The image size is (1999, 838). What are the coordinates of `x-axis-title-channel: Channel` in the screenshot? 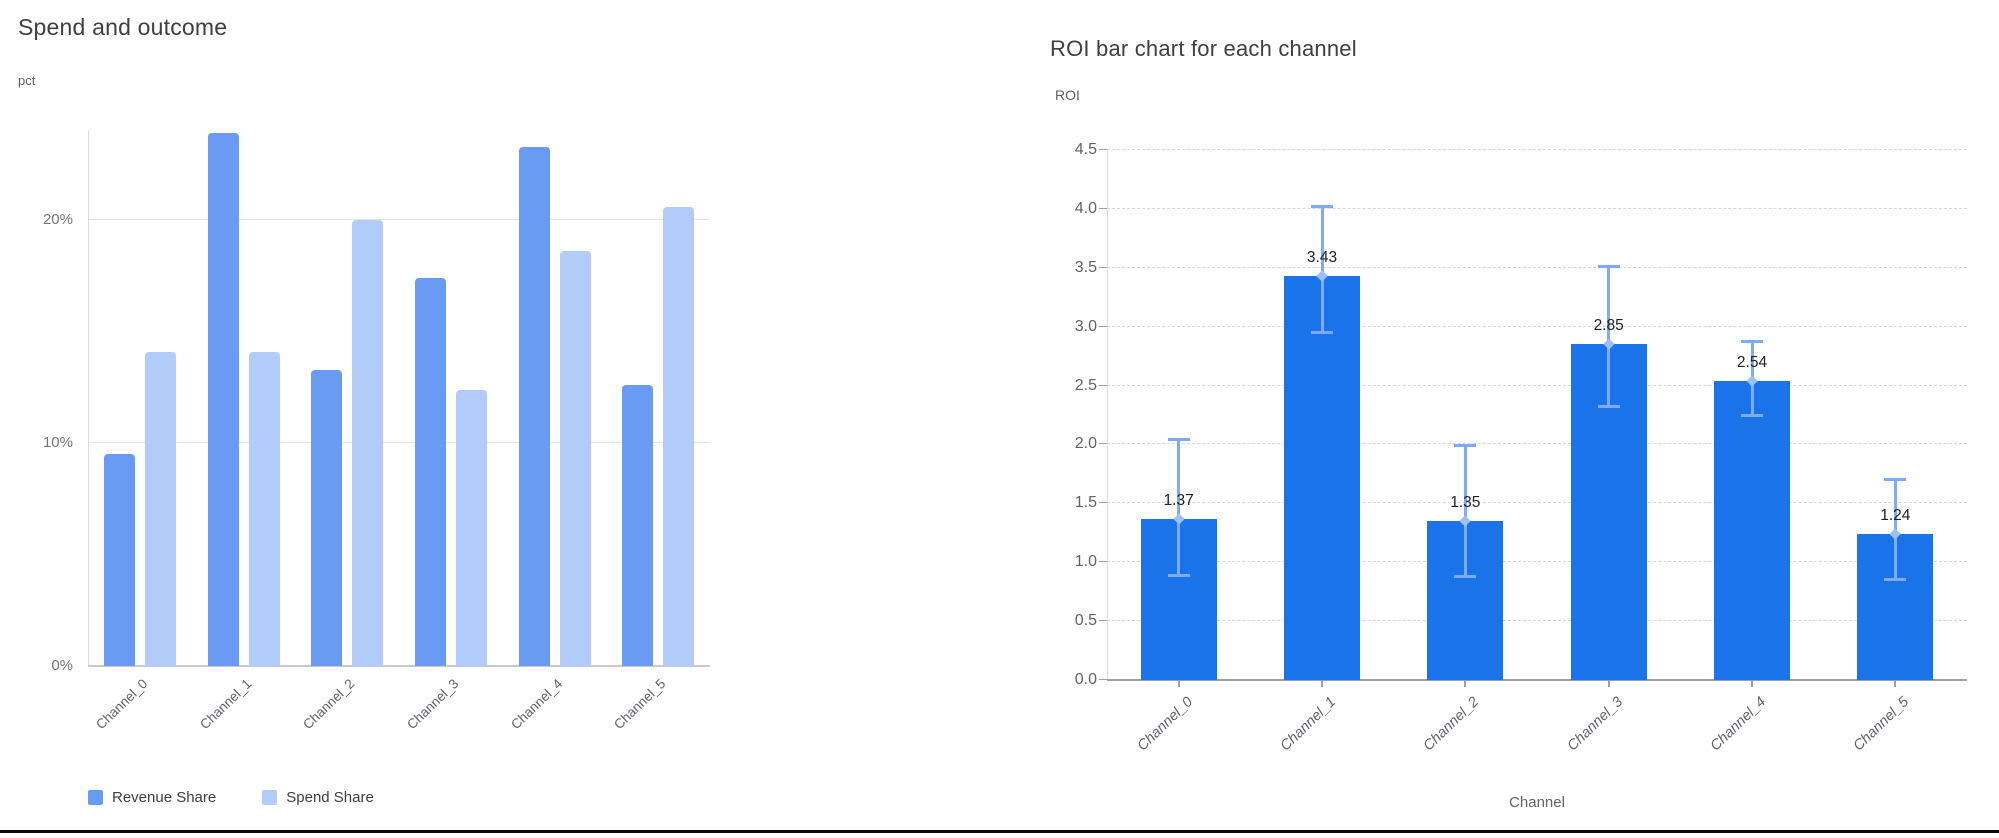 It's located at (1537, 802).